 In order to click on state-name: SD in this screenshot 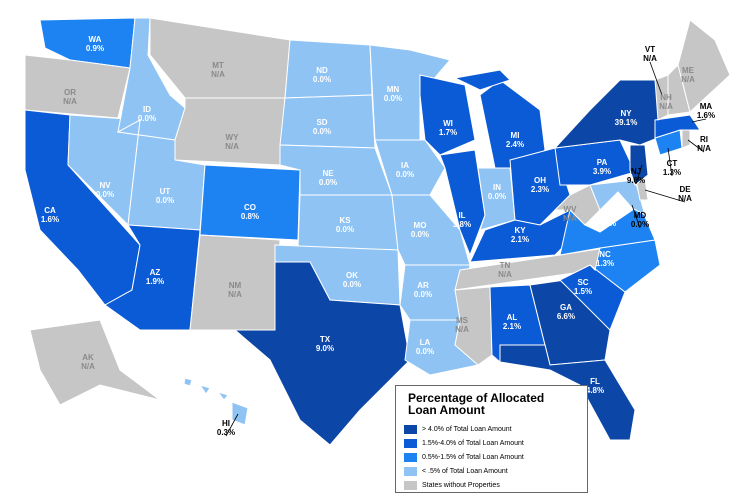, I will do `click(321, 122)`.